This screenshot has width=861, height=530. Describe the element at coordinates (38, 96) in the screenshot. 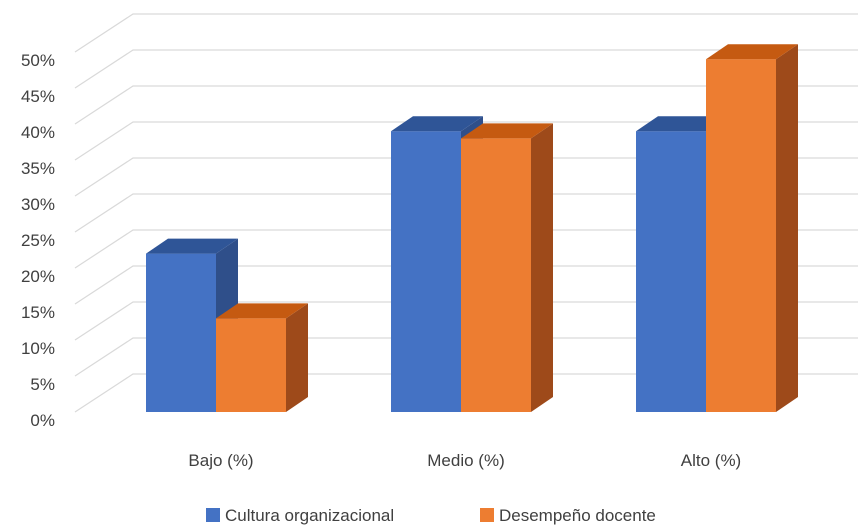

I see `y-tick-label: 45%` at that location.